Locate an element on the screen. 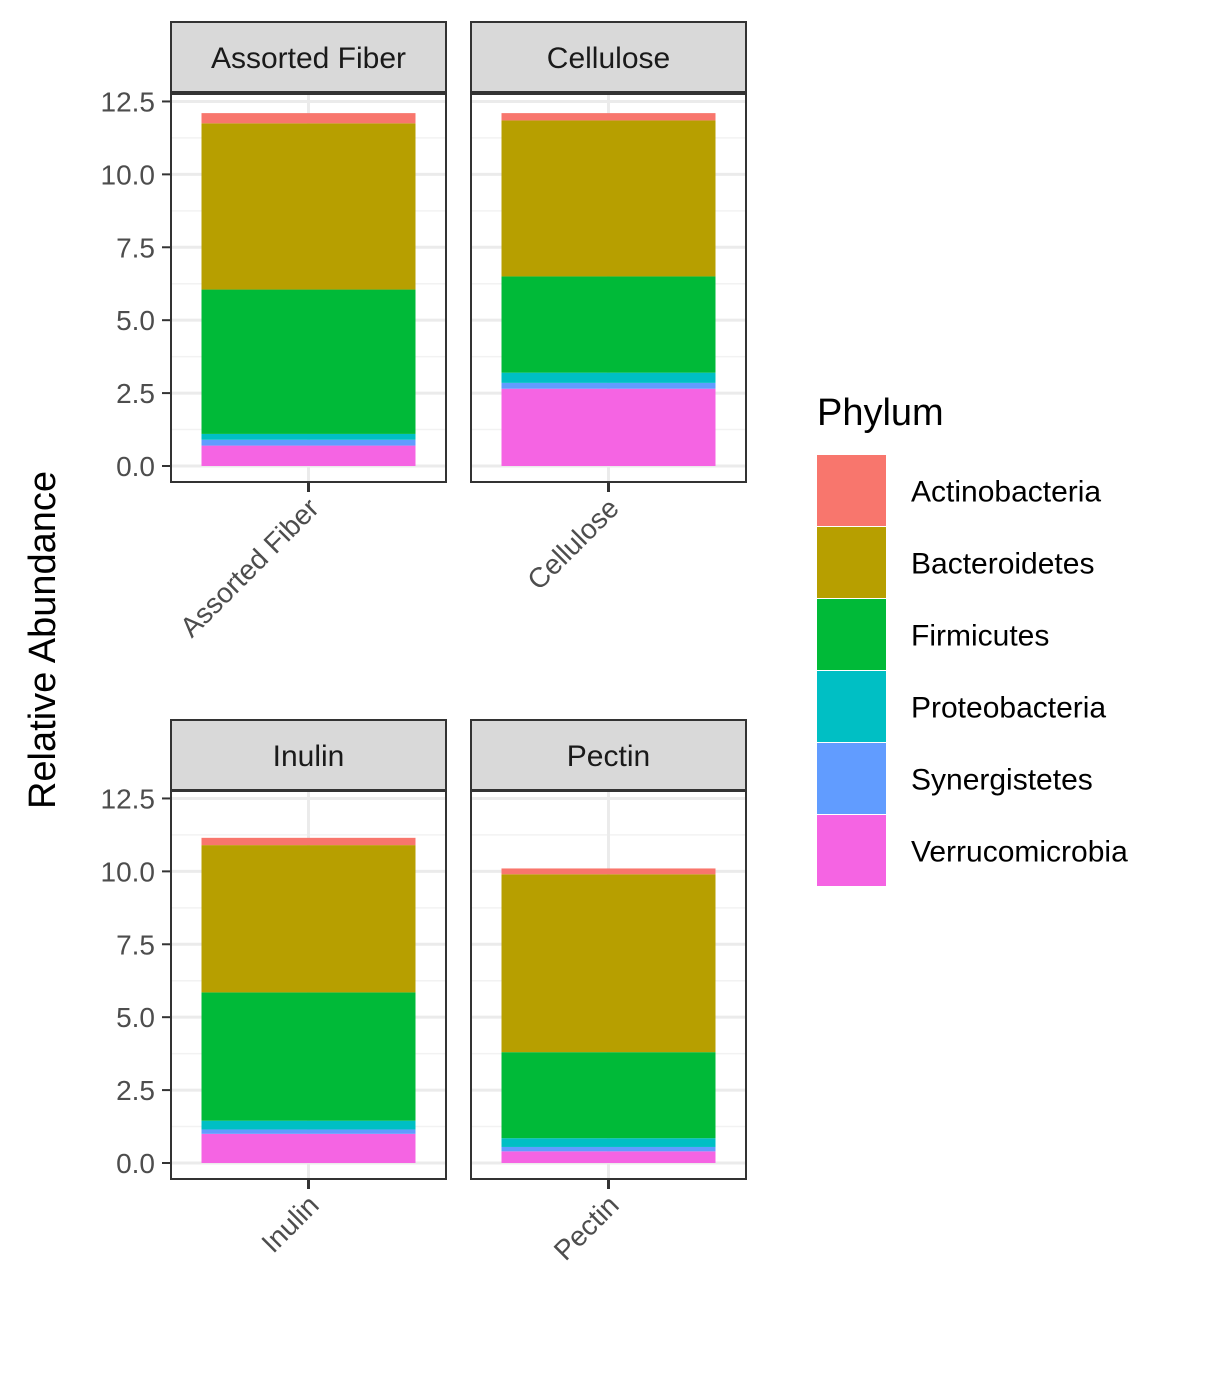 The height and width of the screenshot is (1375, 1221). legend-label: Proteobacteria is located at coordinates (1008, 708).